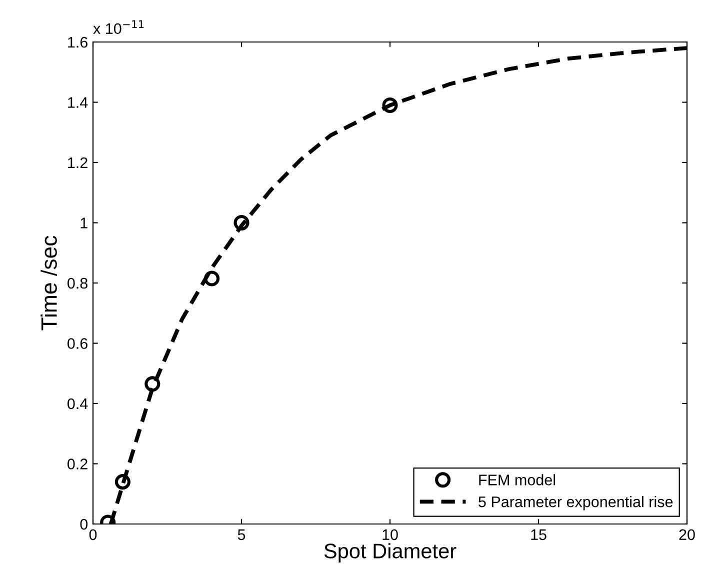 This screenshot has width=712, height=566. What do you see at coordinates (84, 524) in the screenshot?
I see `y-tick-label: 0` at bounding box center [84, 524].